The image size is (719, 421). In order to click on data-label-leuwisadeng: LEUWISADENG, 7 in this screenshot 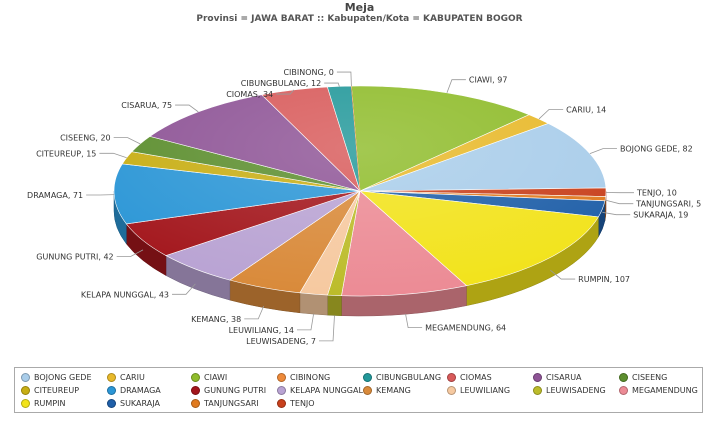, I will do `click(281, 341)`.